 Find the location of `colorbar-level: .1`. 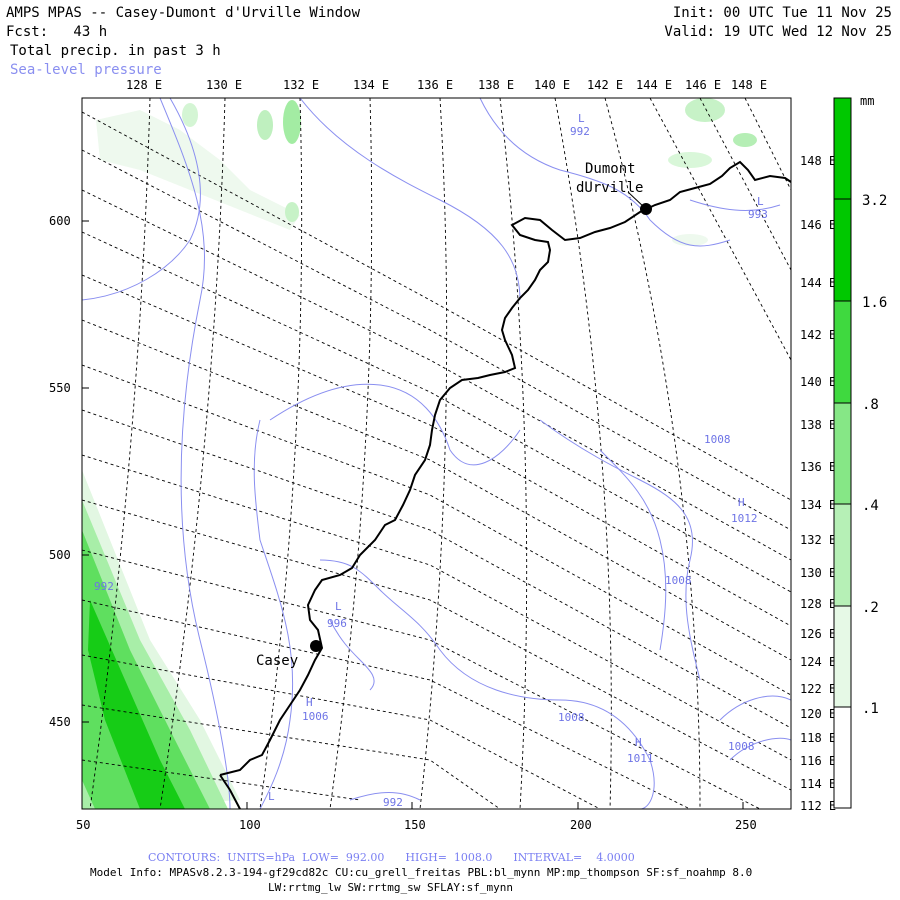

colorbar-level: .1 is located at coordinates (870, 709).